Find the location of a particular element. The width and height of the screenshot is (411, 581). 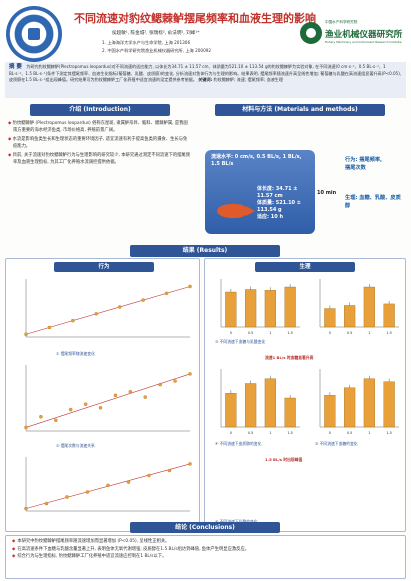

caption-d: ④ 不同流速下皮质醇的变化 is located at coordinates (238, 443).